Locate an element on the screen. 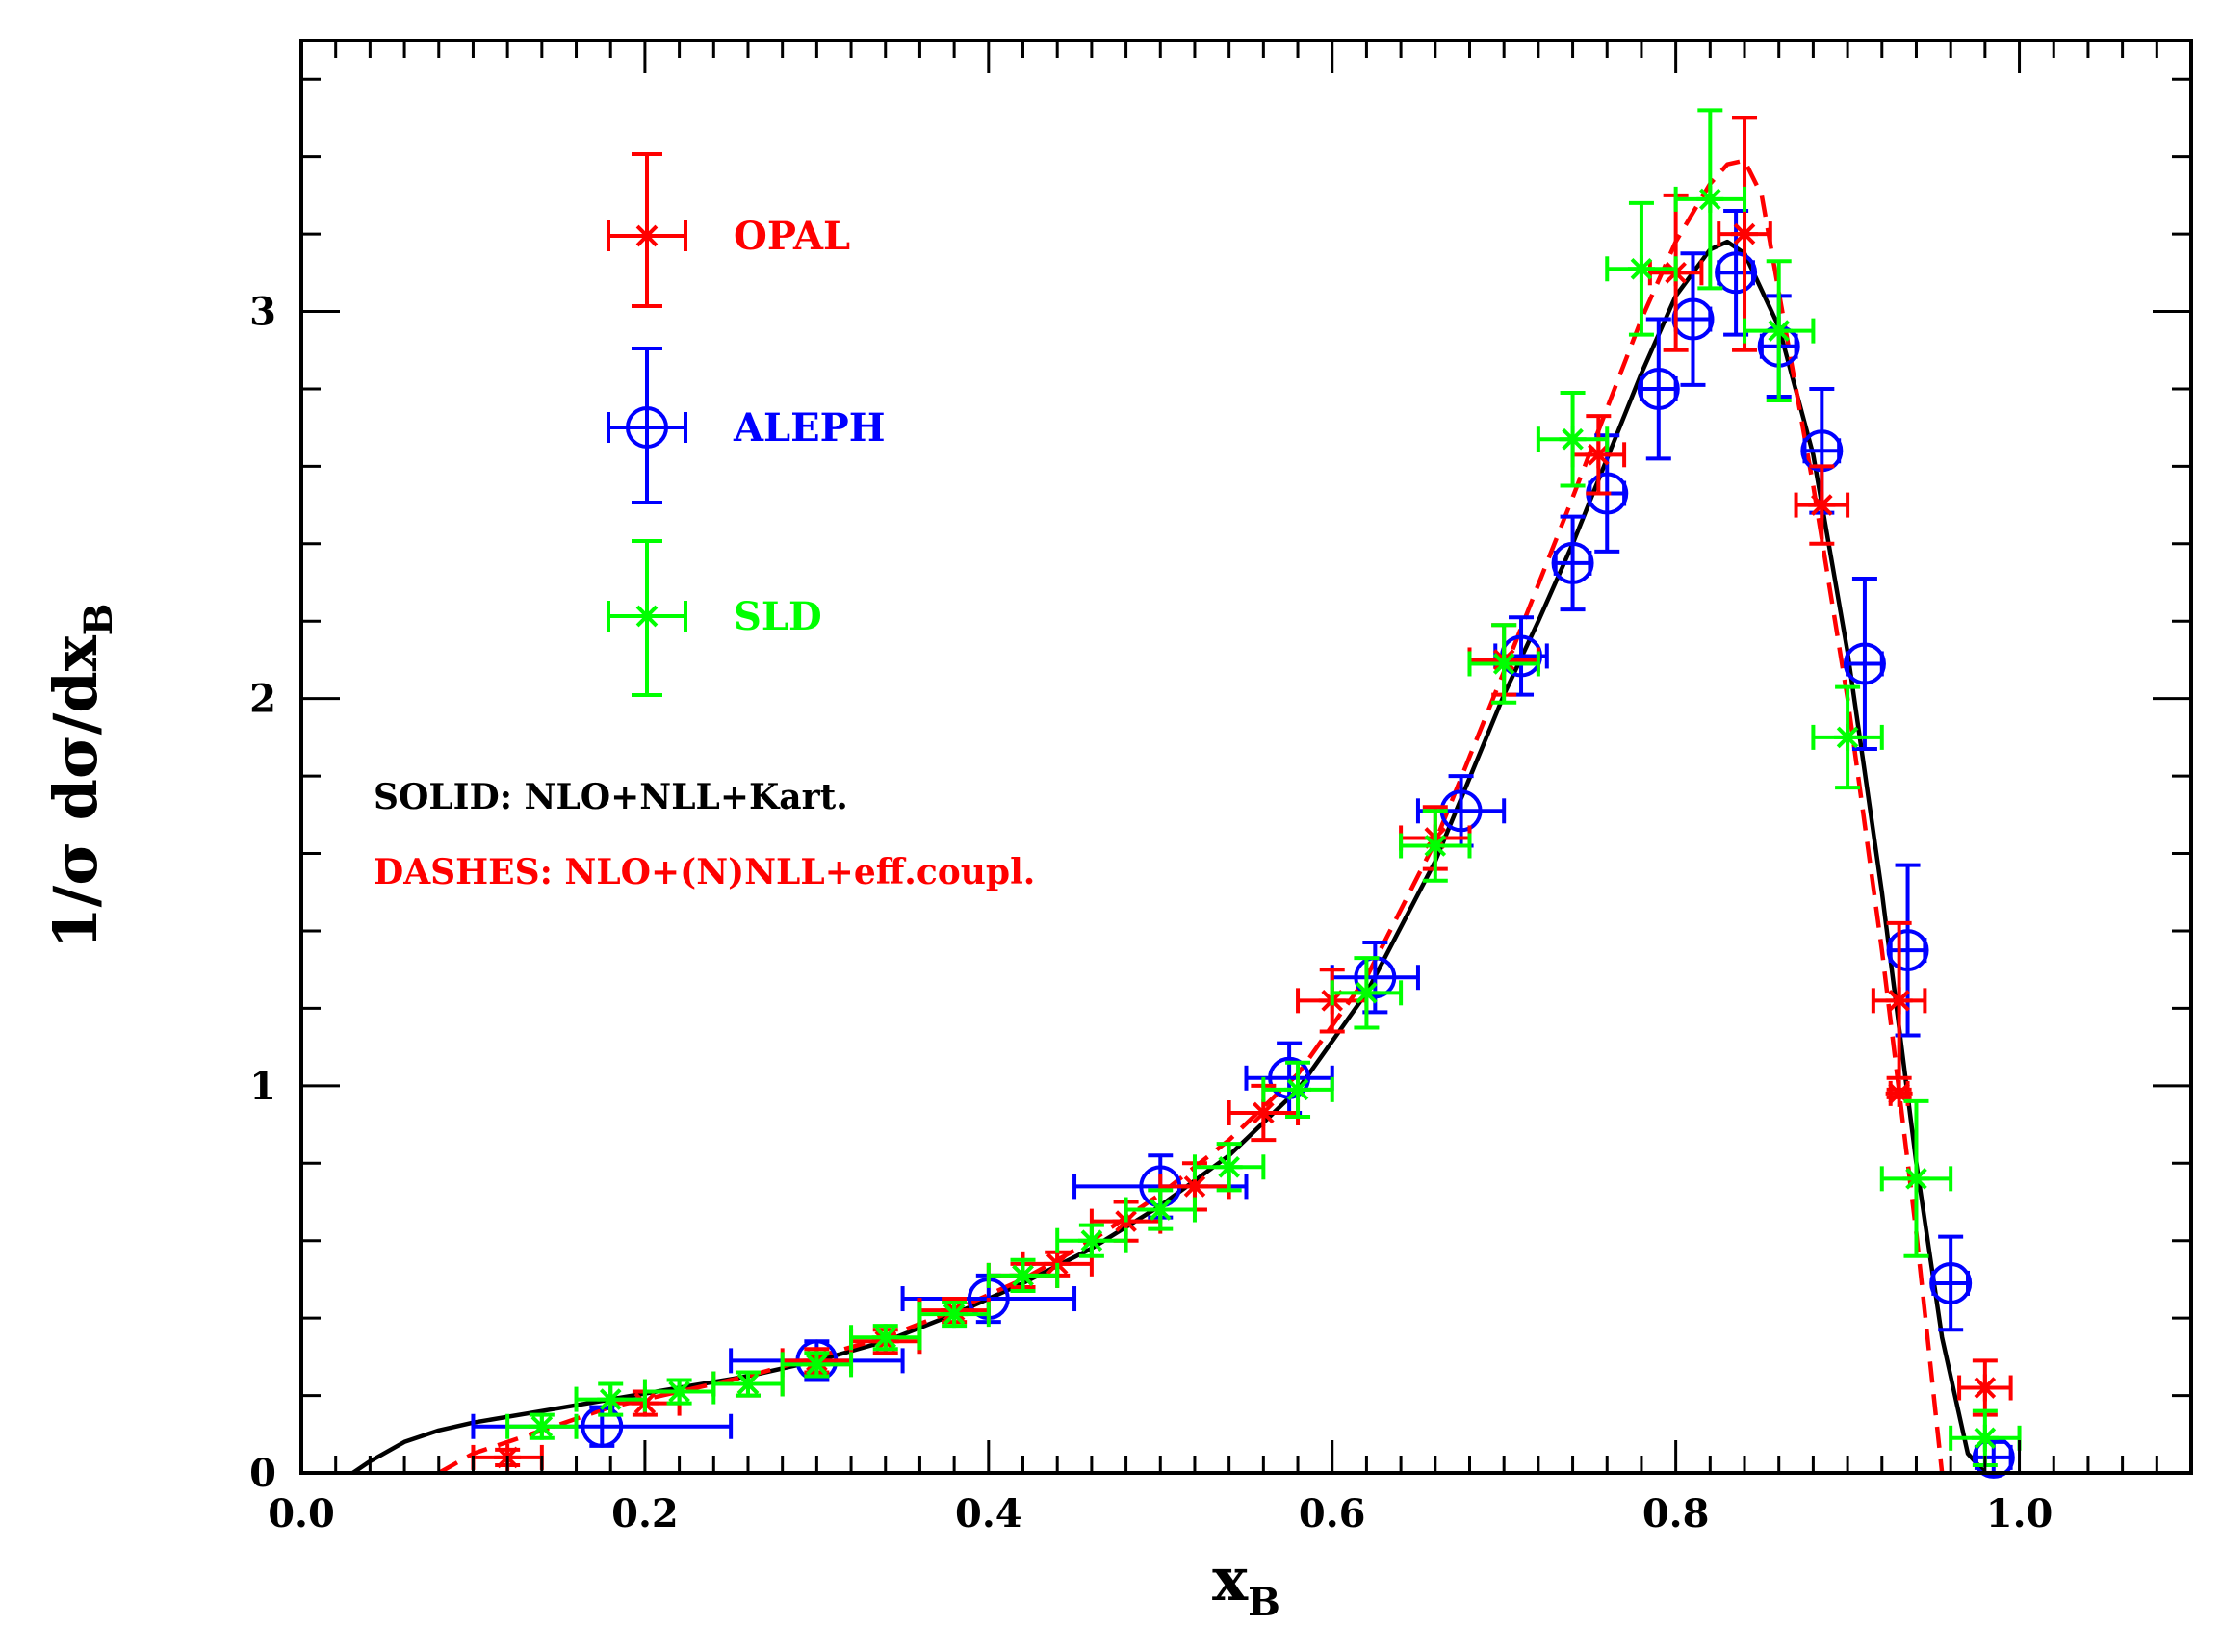  x-axis-tick-labels: 0.0 0.2 0.4 0.6 0.8 1.0 is located at coordinates (1160, 1513).